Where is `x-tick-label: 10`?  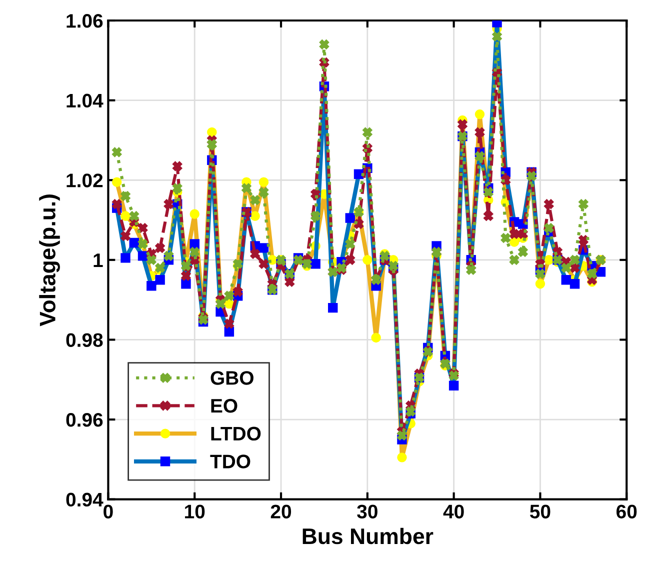
x-tick-label: 10 is located at coordinates (195, 511).